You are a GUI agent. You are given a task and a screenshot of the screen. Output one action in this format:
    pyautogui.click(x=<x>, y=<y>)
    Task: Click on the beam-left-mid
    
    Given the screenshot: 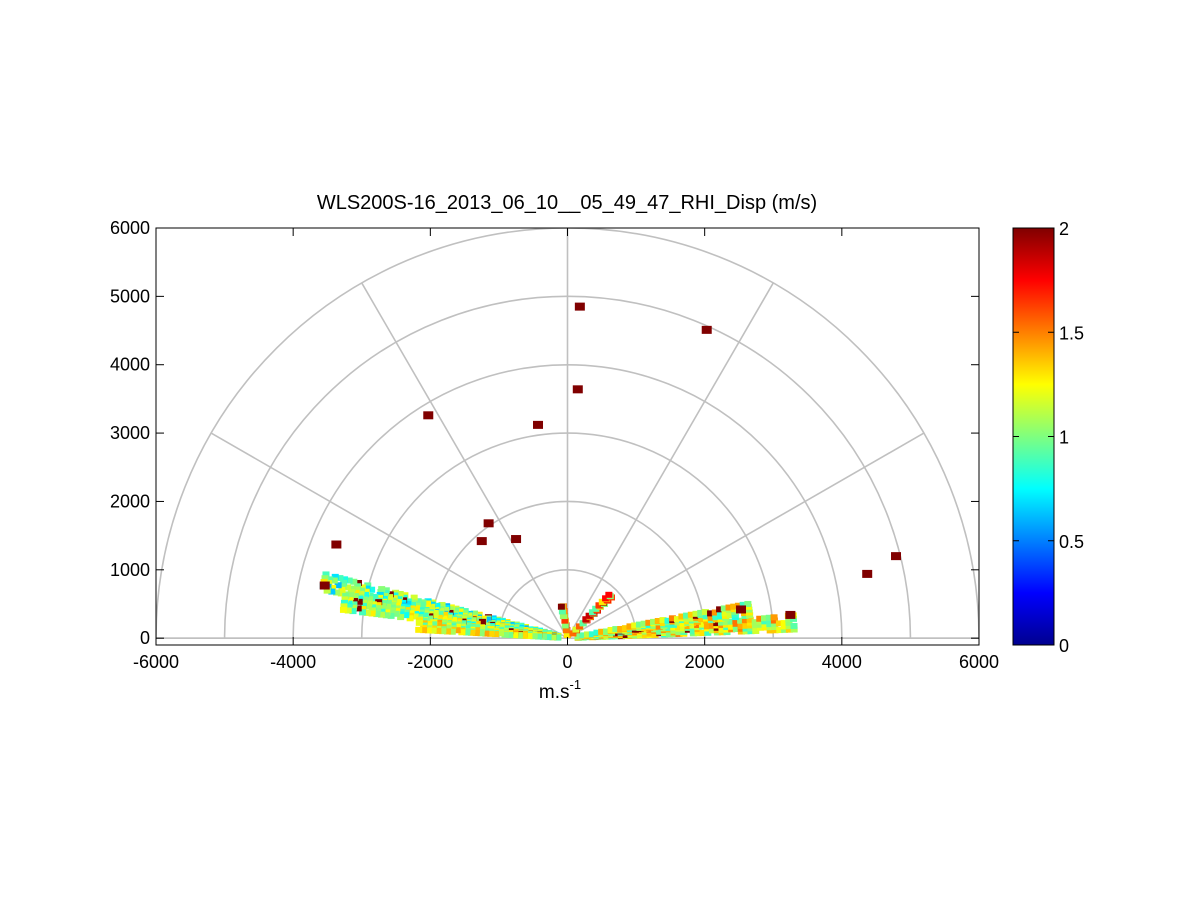 What is the action you would take?
    pyautogui.click(x=450, y=616)
    